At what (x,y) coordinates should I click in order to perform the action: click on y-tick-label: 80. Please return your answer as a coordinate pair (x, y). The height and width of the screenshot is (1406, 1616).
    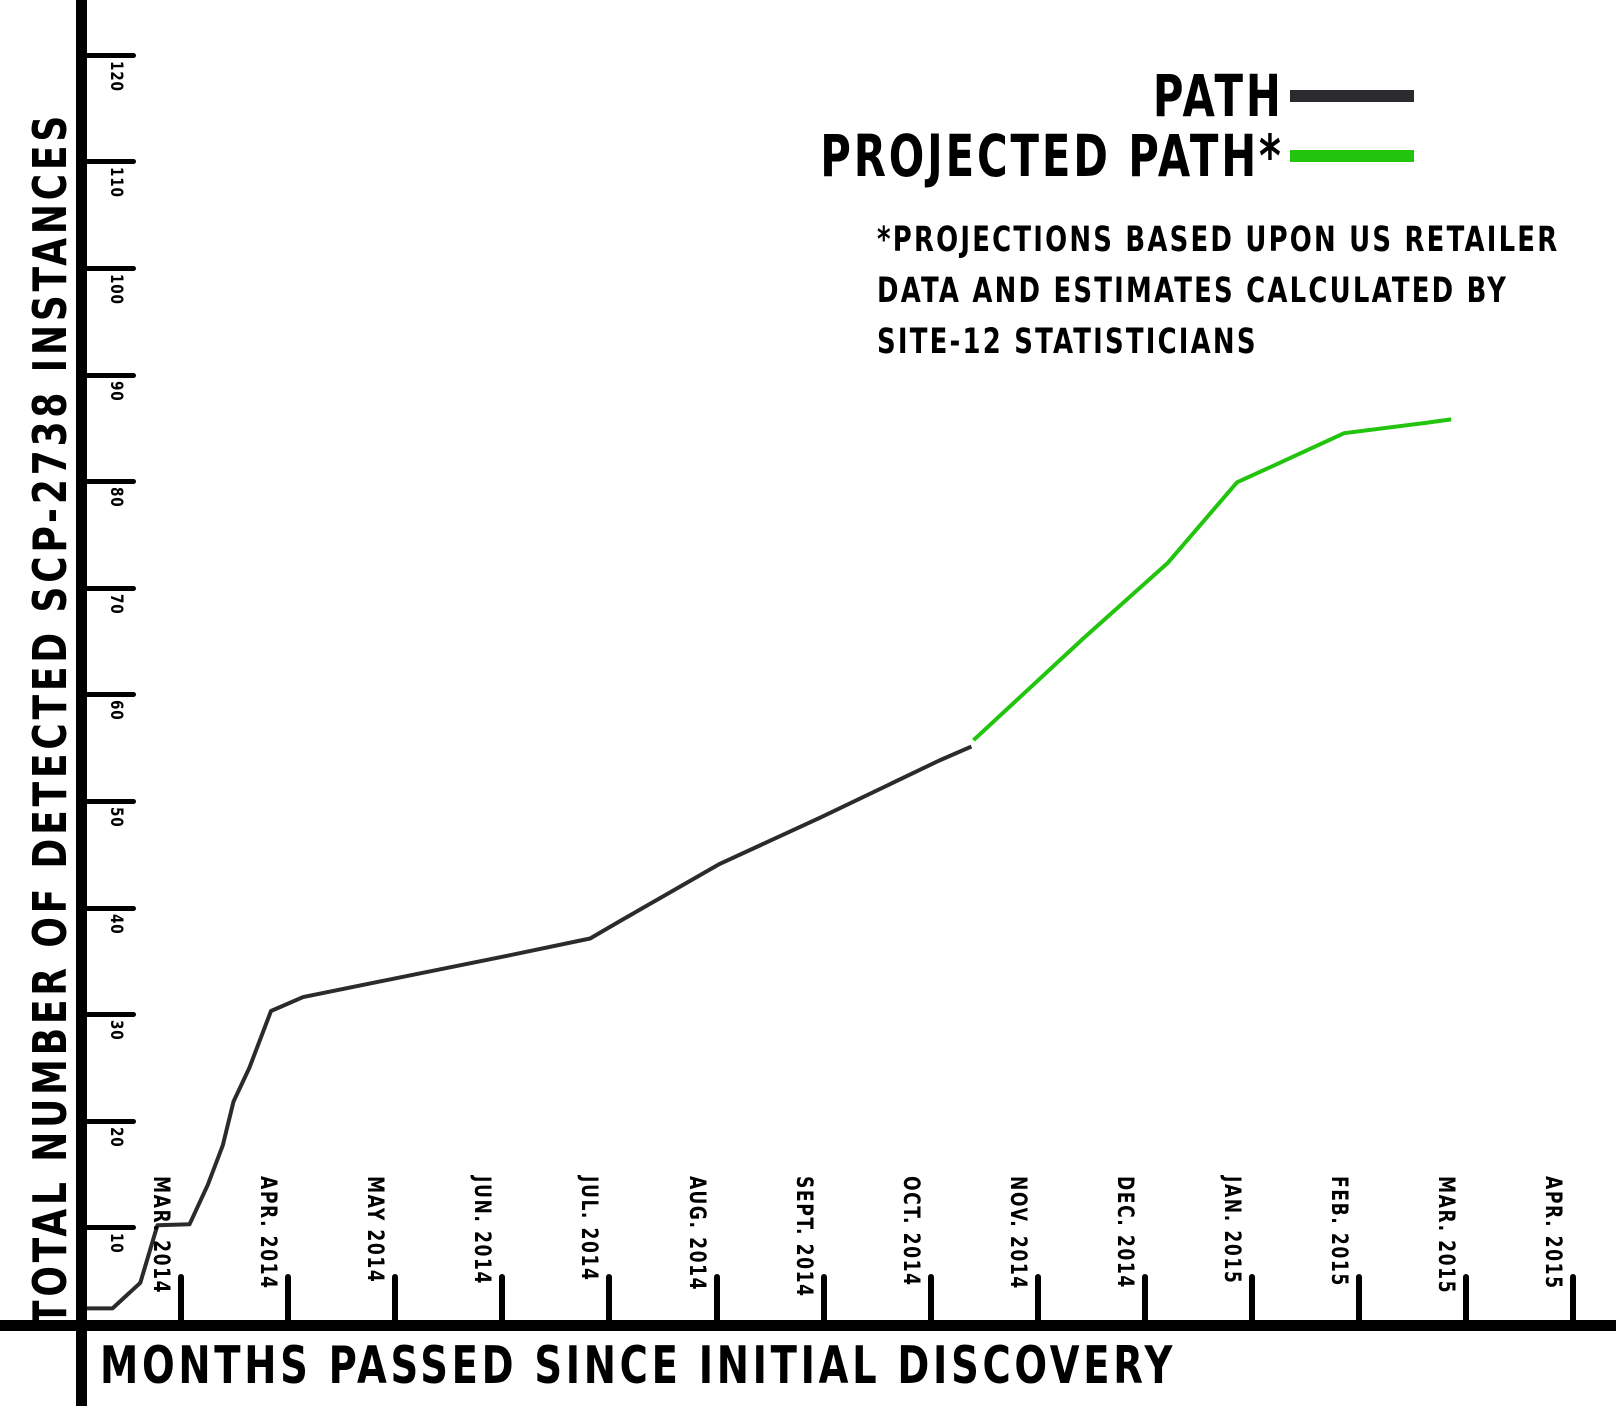
    Looking at the image, I should click on (116, 497).